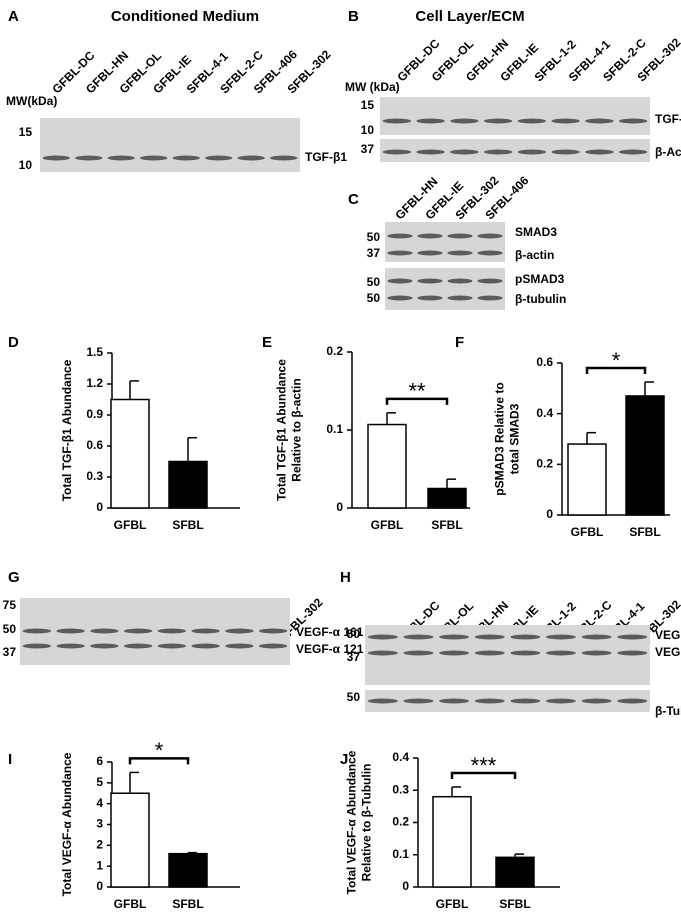 This screenshot has width=681, height=913. I want to click on band-label: SMAD3, so click(536, 232).